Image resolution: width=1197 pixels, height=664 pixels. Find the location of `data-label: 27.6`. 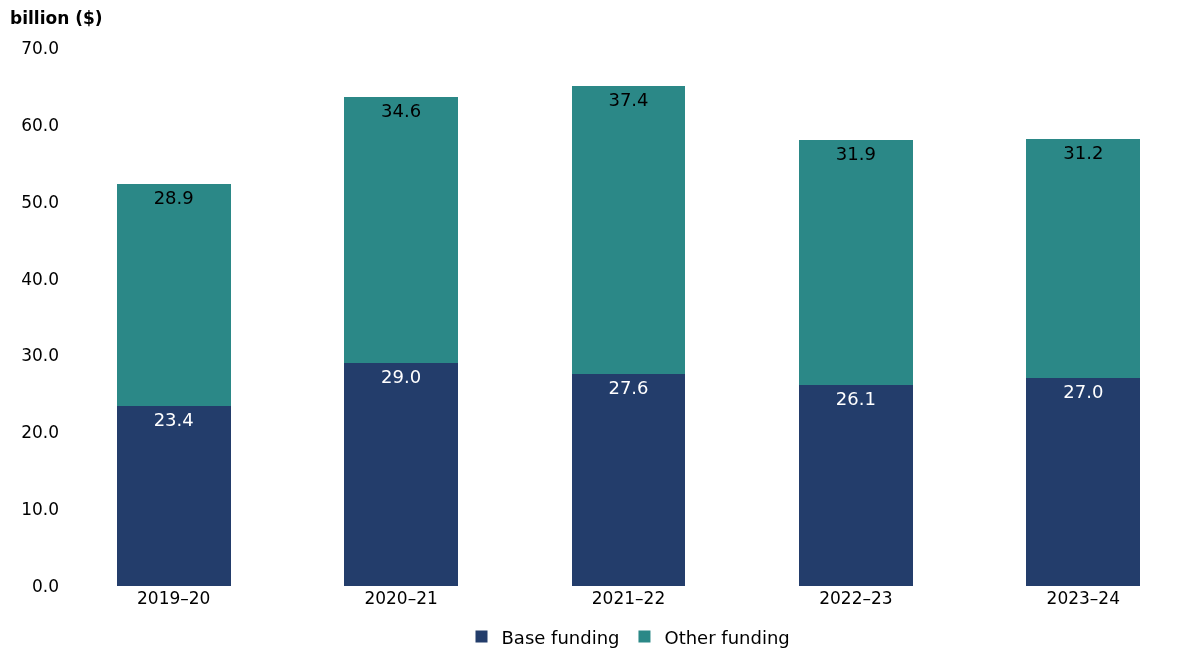

data-label: 27.6 is located at coordinates (628, 387).